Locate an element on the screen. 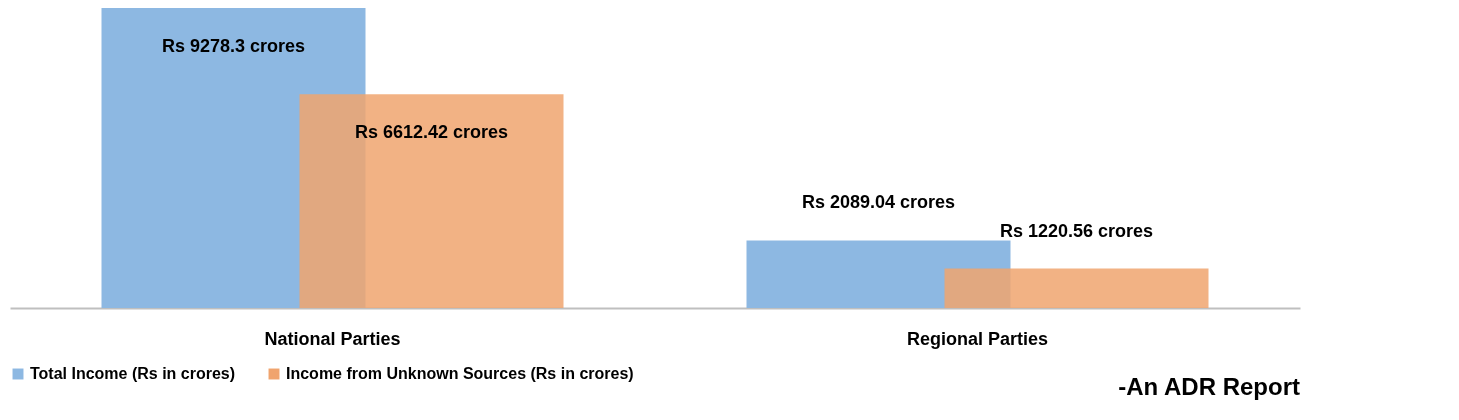 Image resolution: width=1459 pixels, height=420 pixels. legend-label: Total Income (Rs in crores) is located at coordinates (133, 373).